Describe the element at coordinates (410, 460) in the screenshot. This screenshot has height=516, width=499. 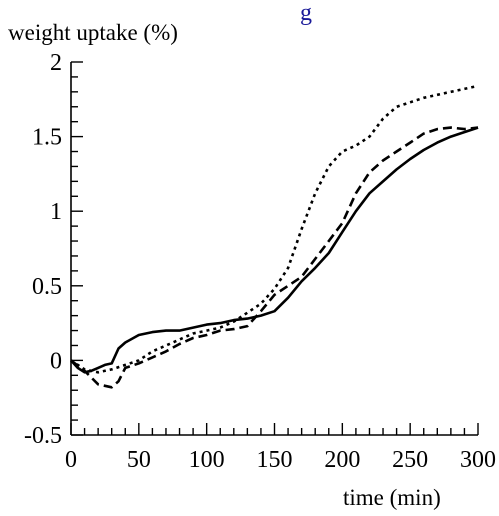
I see `x-tick-label: 250` at that location.